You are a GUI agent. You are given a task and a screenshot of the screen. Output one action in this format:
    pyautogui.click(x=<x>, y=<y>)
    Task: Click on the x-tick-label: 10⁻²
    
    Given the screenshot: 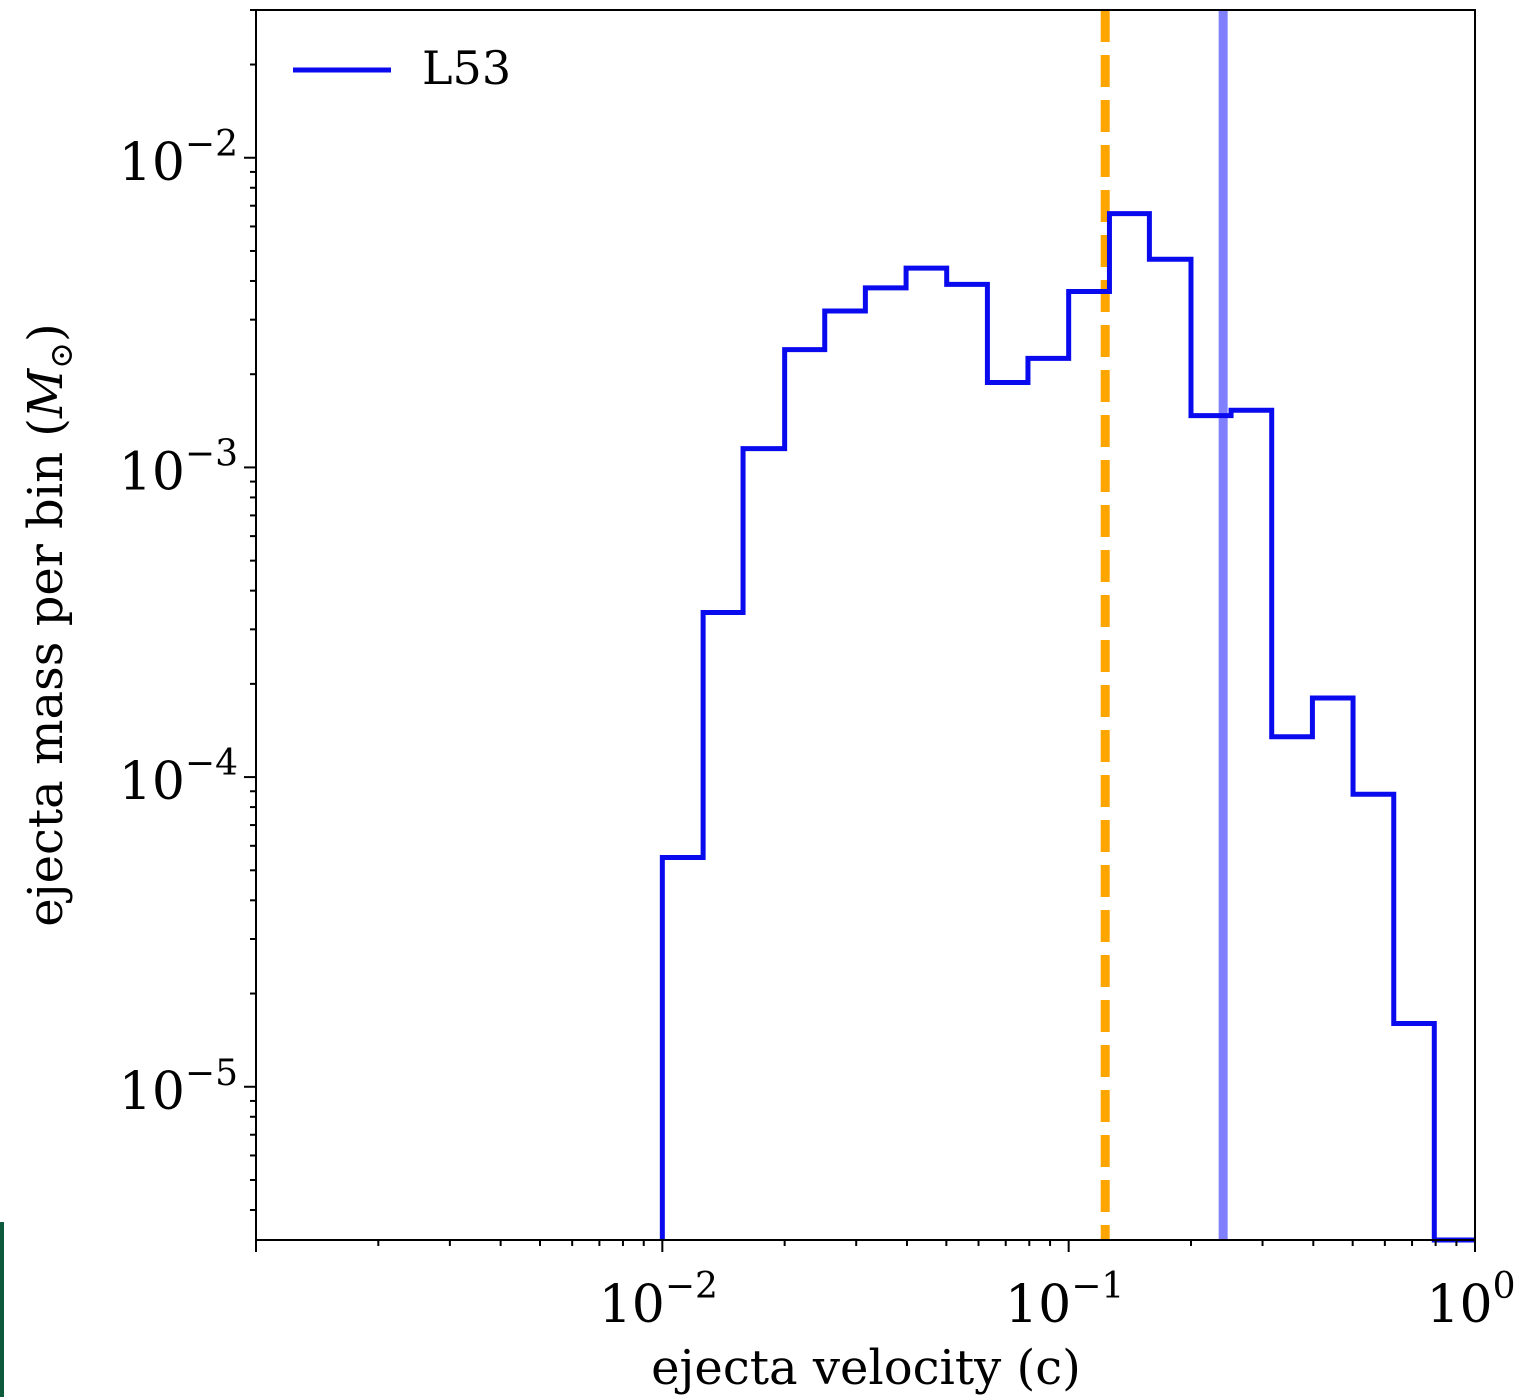 What is the action you would take?
    pyautogui.click(x=658, y=1300)
    